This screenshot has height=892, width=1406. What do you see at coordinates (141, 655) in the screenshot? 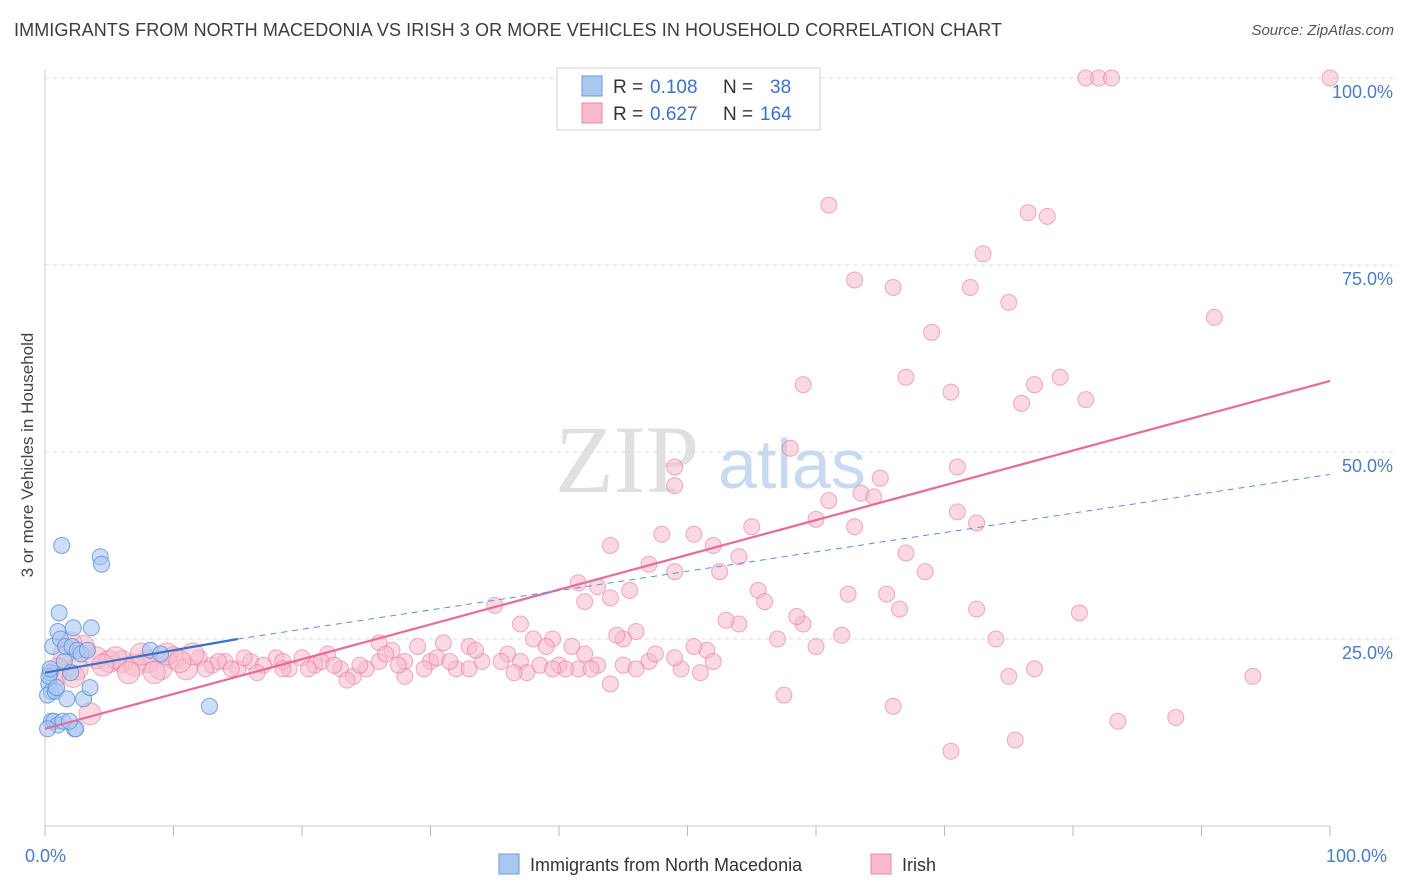
I see `north-macedonia-trend-line` at bounding box center [141, 655].